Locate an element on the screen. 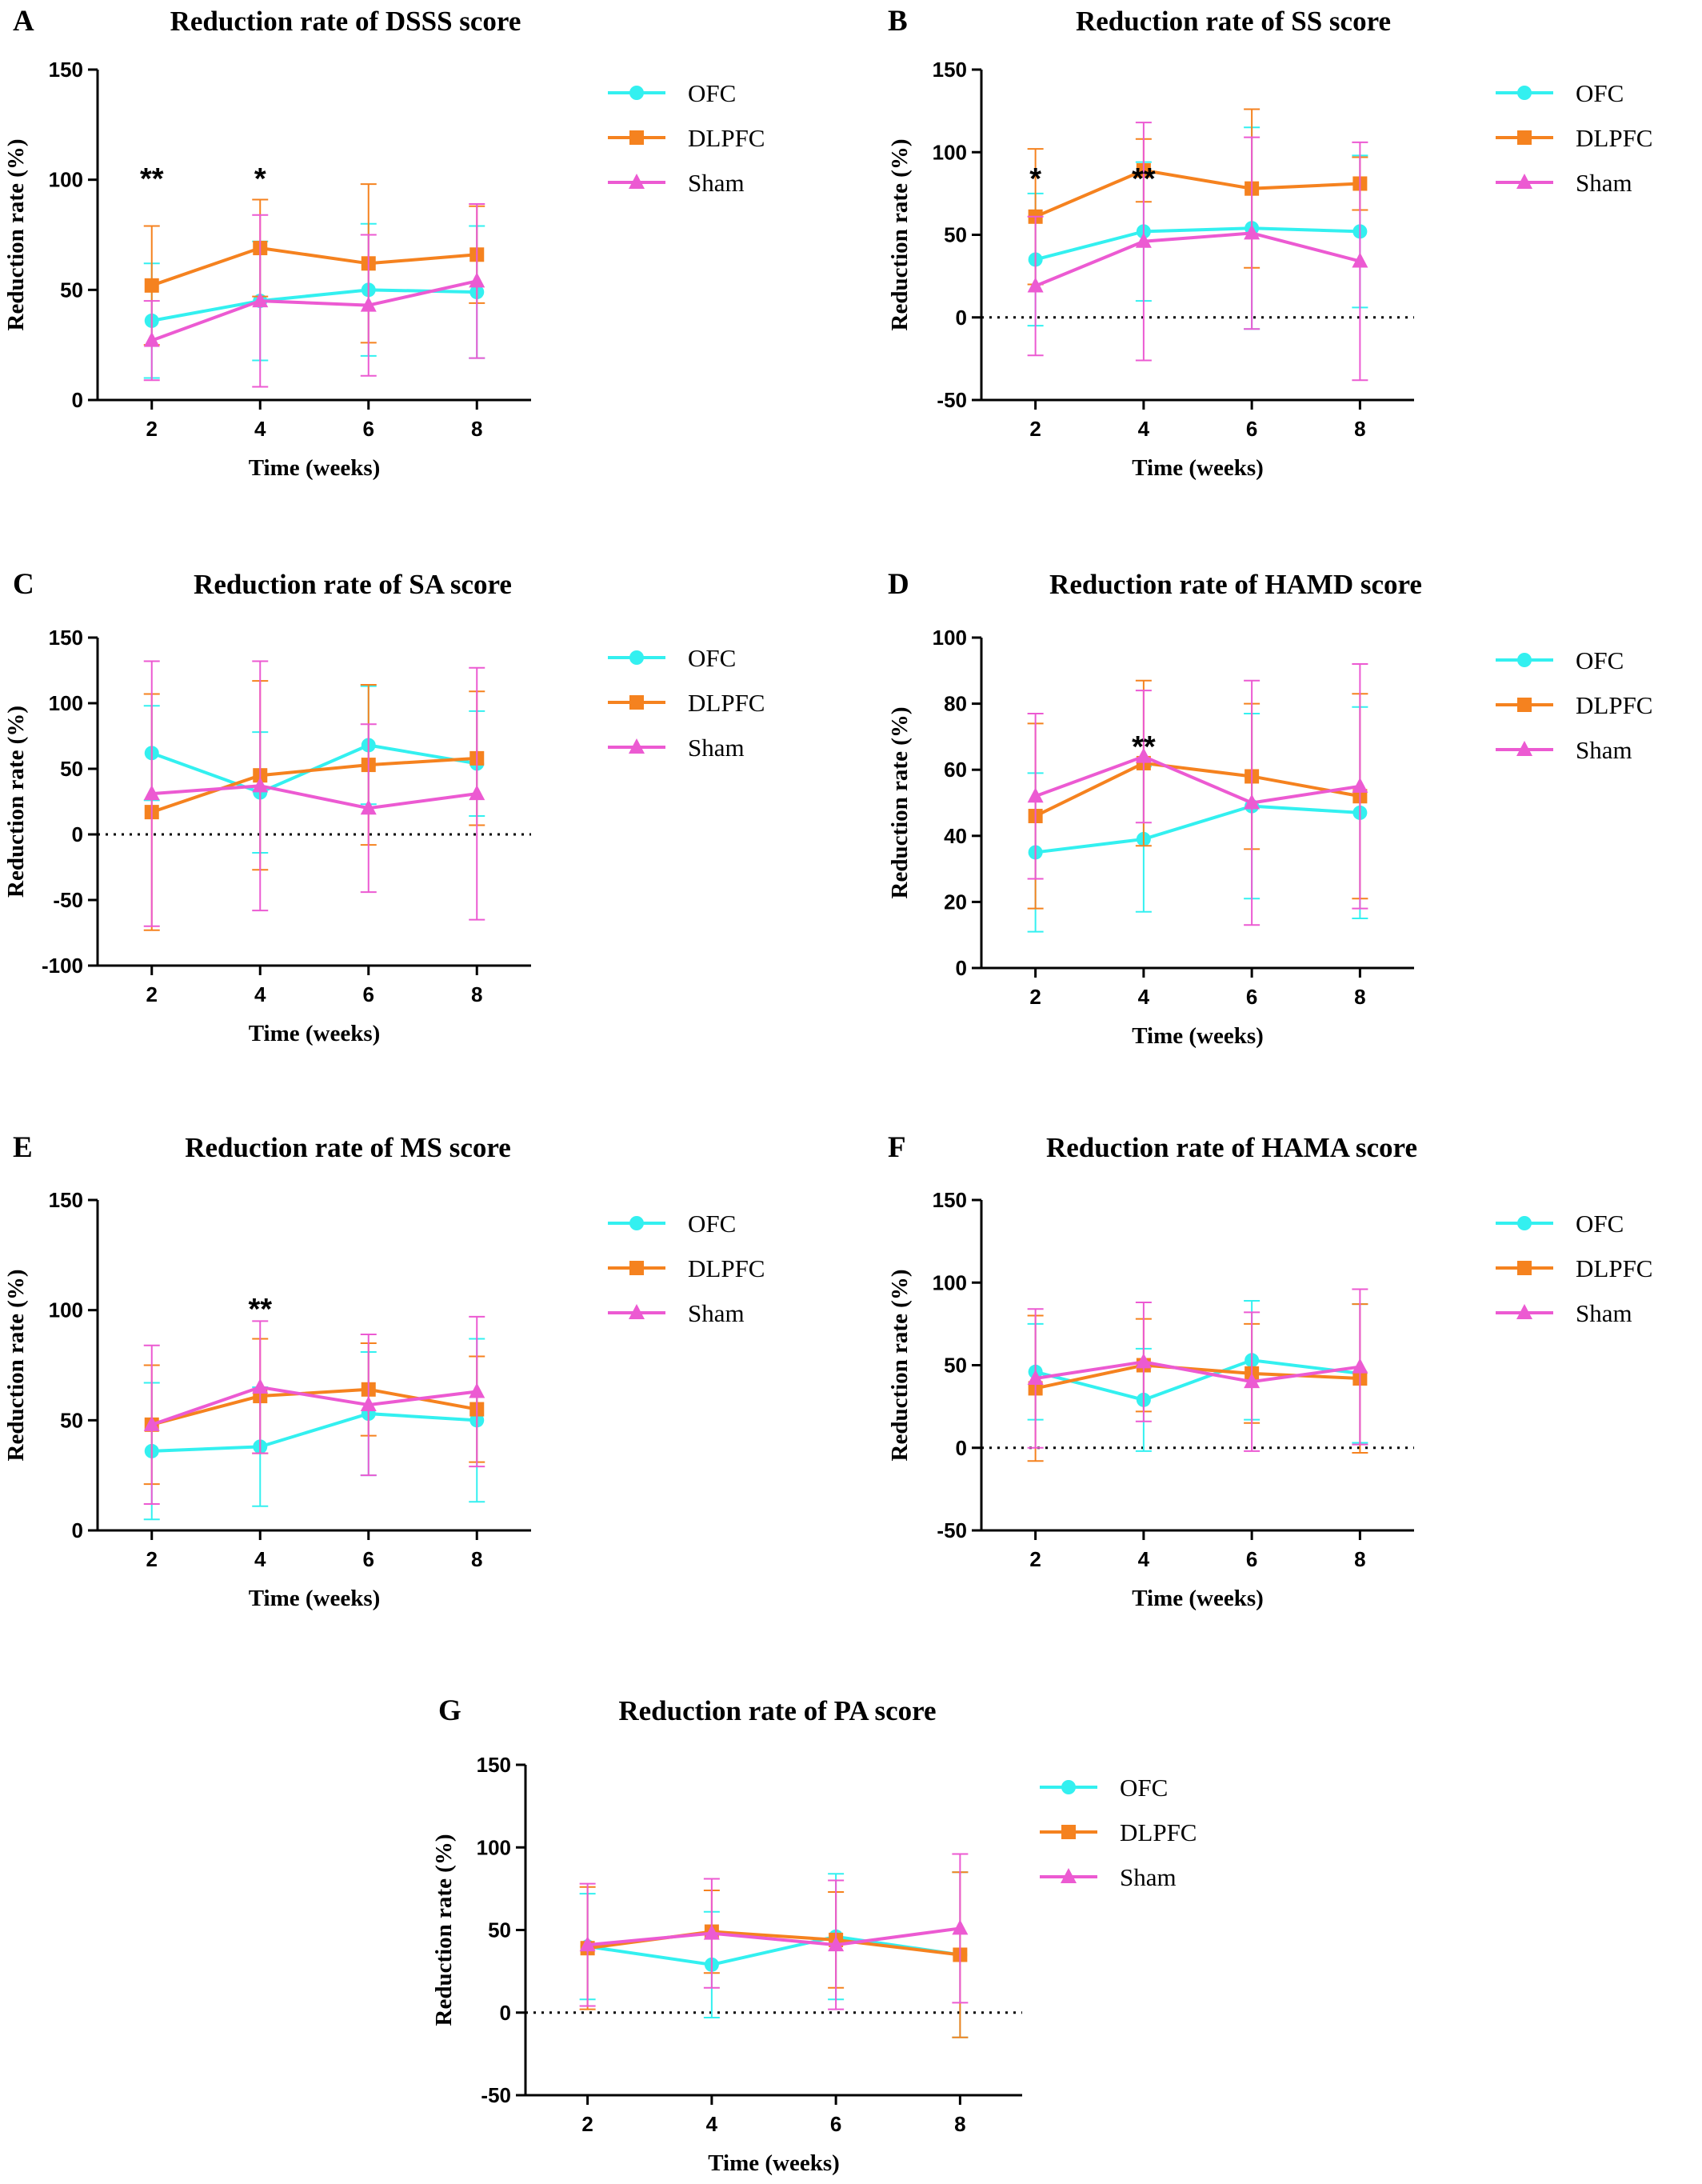 The height and width of the screenshot is (2184, 1702). chart-title: Reduction rate of HAMD score is located at coordinates (1235, 584).